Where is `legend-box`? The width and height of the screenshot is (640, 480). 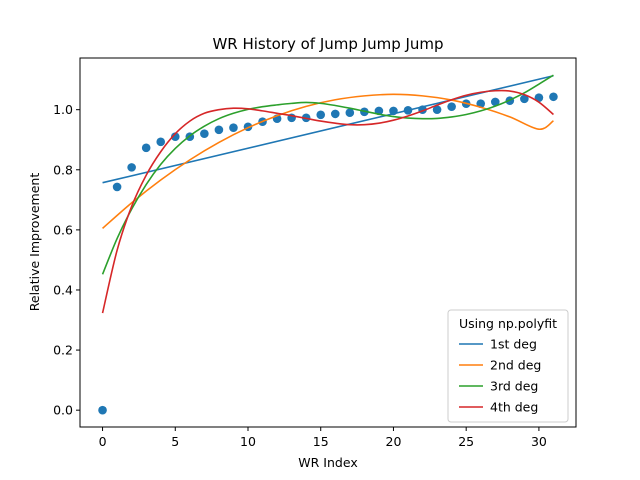
legend-box is located at coordinates (508, 366).